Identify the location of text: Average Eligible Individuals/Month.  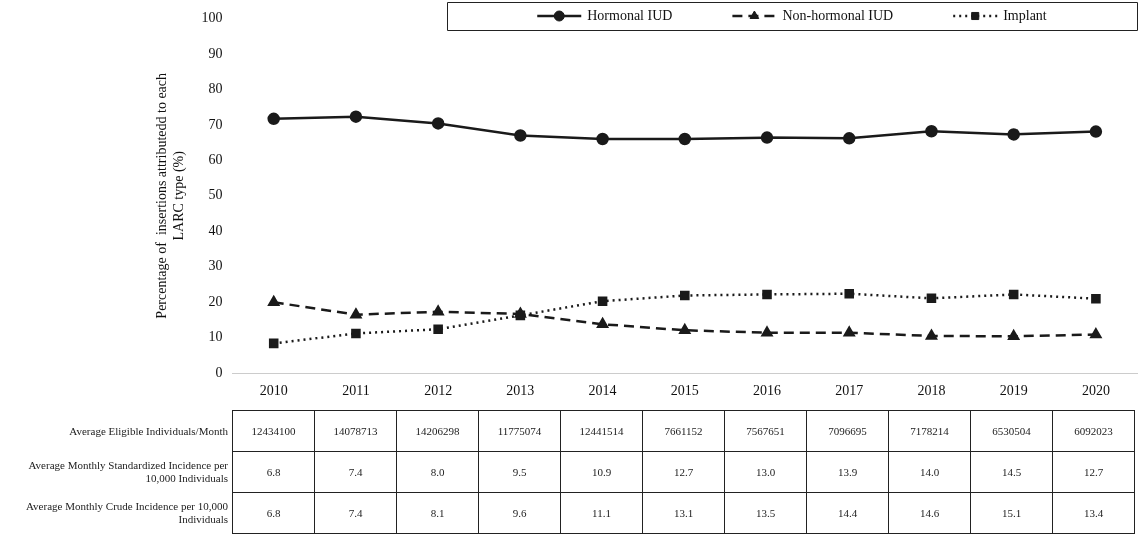
(148, 431).